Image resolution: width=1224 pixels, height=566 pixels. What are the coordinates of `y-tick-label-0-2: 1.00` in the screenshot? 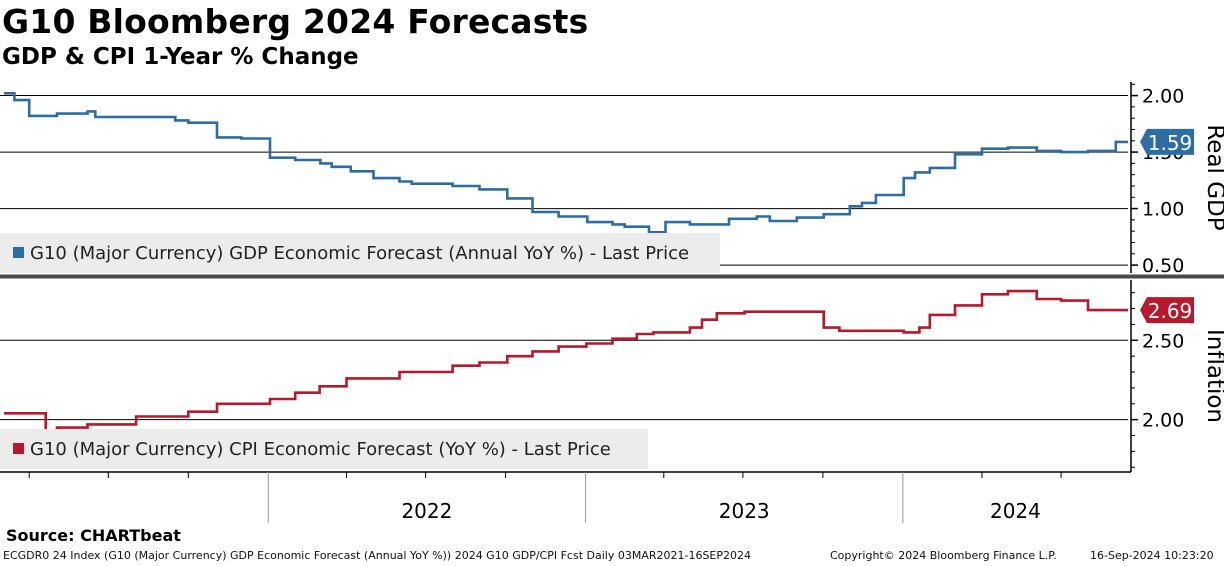 It's located at (1163, 210).